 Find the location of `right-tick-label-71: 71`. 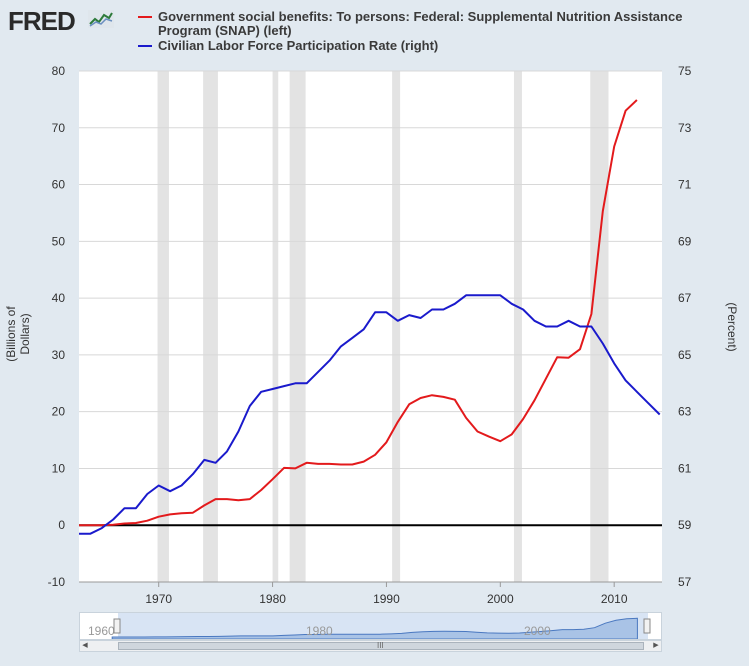

right-tick-label-71: 71 is located at coordinates (685, 185).